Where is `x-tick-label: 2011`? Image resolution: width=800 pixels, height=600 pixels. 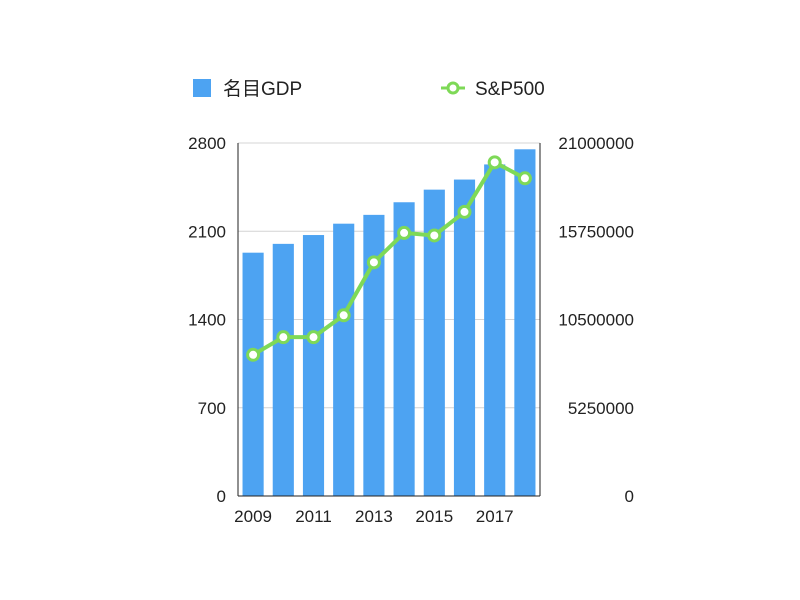 x-tick-label: 2011 is located at coordinates (313, 516).